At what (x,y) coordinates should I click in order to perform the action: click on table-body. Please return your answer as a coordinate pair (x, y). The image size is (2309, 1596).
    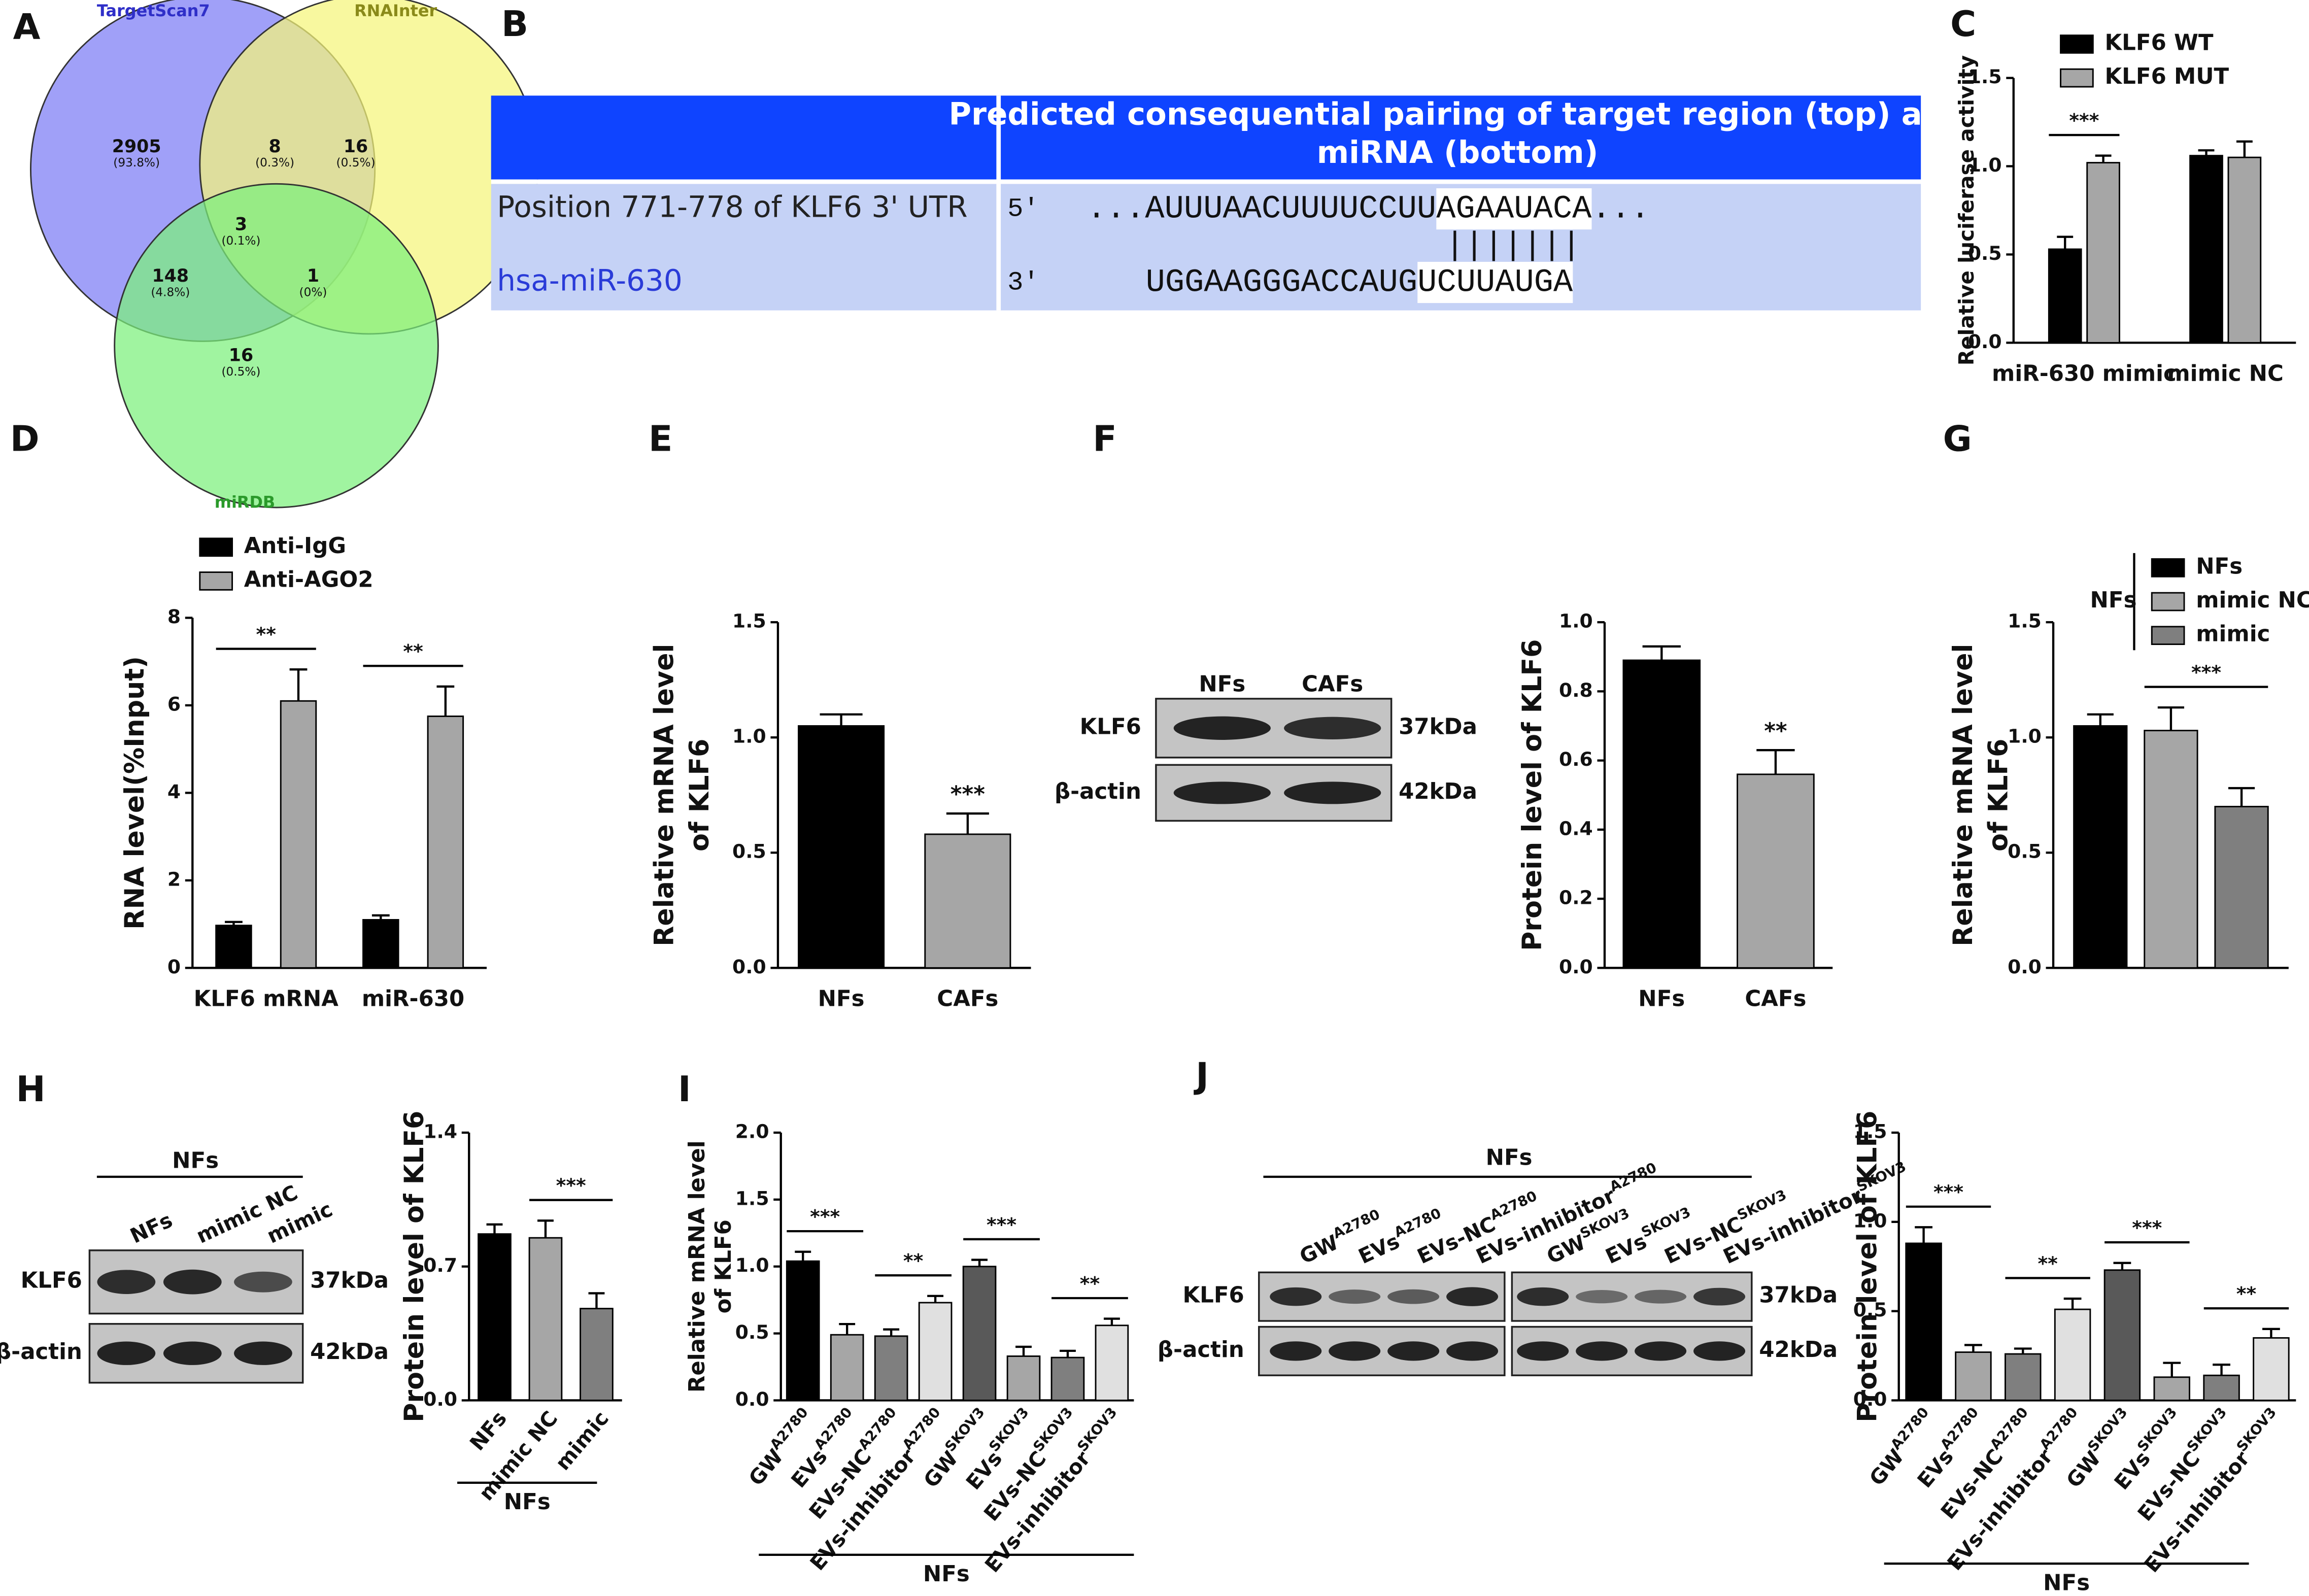
    Looking at the image, I should click on (1206, 247).